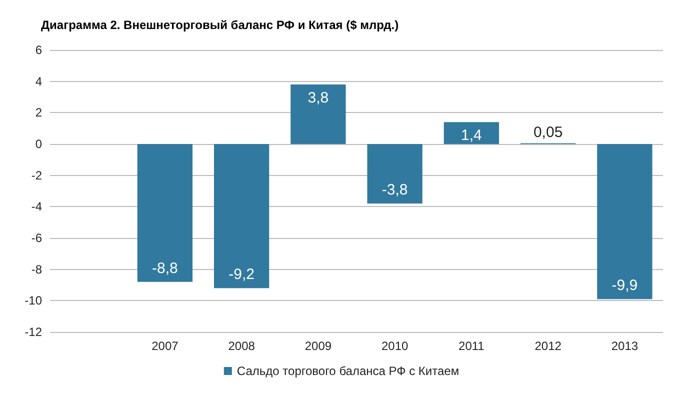 The width and height of the screenshot is (683, 394). What do you see at coordinates (220, 25) in the screenshot?
I see `chart-title: Диаграмма 2. Внешнеторговый баланс РФ и Китая ($ млрд.)` at bounding box center [220, 25].